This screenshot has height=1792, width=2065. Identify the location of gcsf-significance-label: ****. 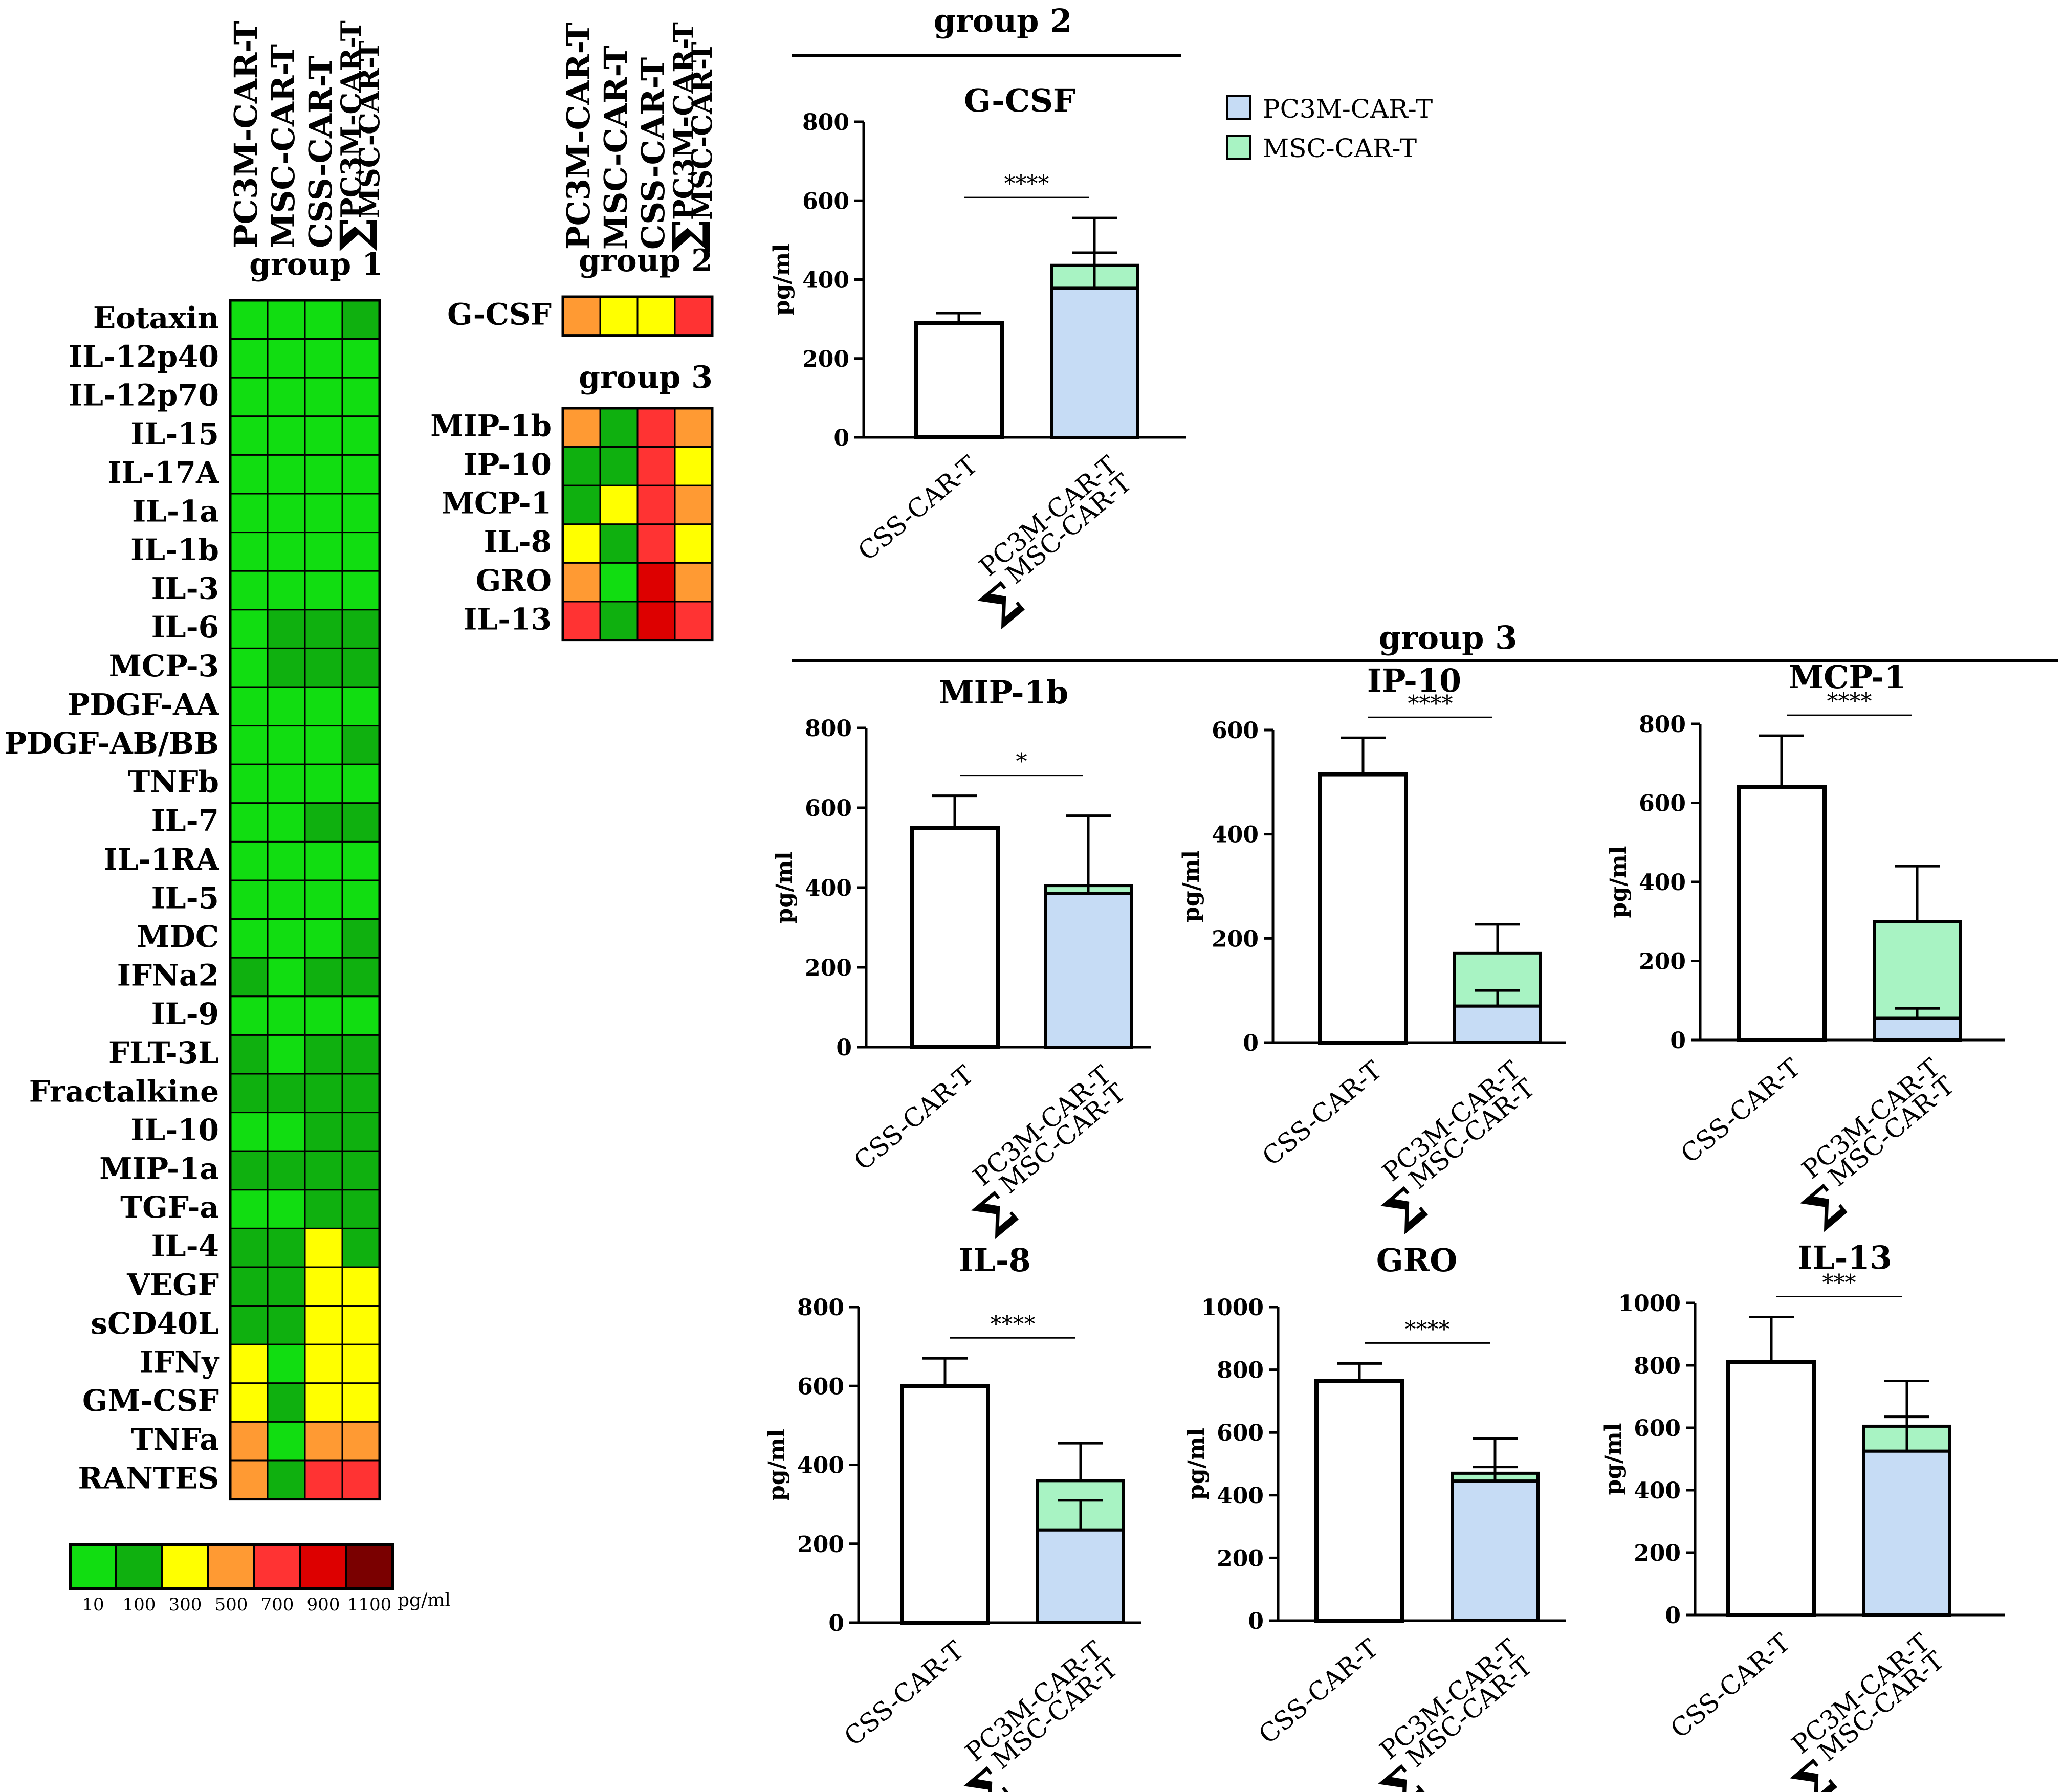
(1026, 184).